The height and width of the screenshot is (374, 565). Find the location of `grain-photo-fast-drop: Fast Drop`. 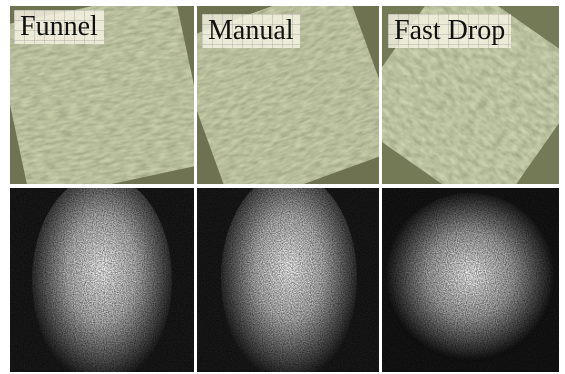

grain-photo-fast-drop: Fast Drop is located at coordinates (470, 95).